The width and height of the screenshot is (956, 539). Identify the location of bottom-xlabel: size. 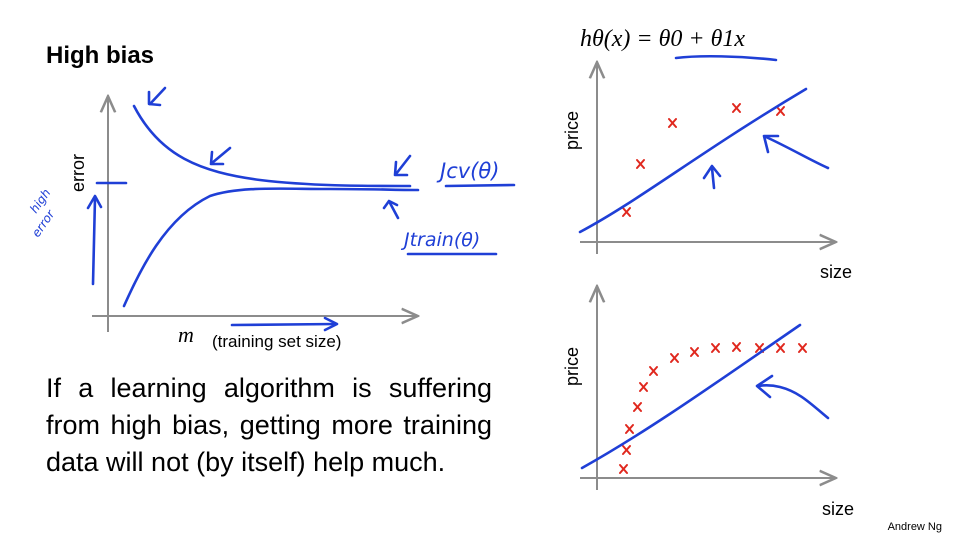
(838, 509).